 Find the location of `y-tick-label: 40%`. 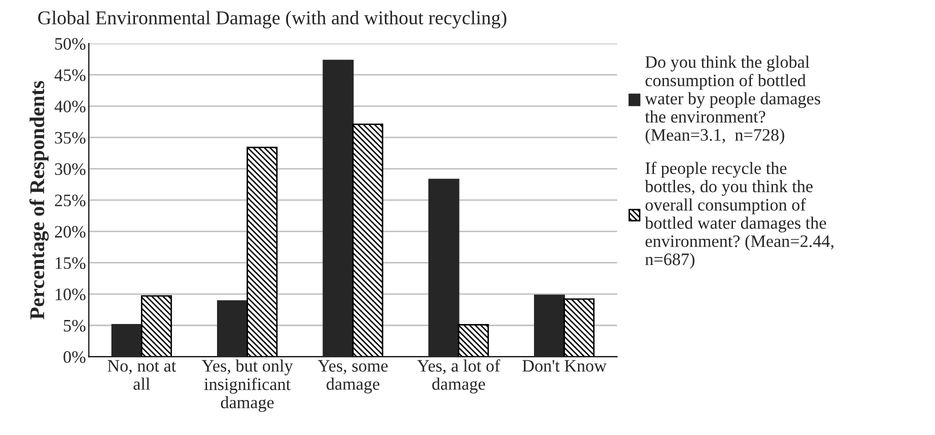

y-tick-label: 40% is located at coordinates (70, 106).